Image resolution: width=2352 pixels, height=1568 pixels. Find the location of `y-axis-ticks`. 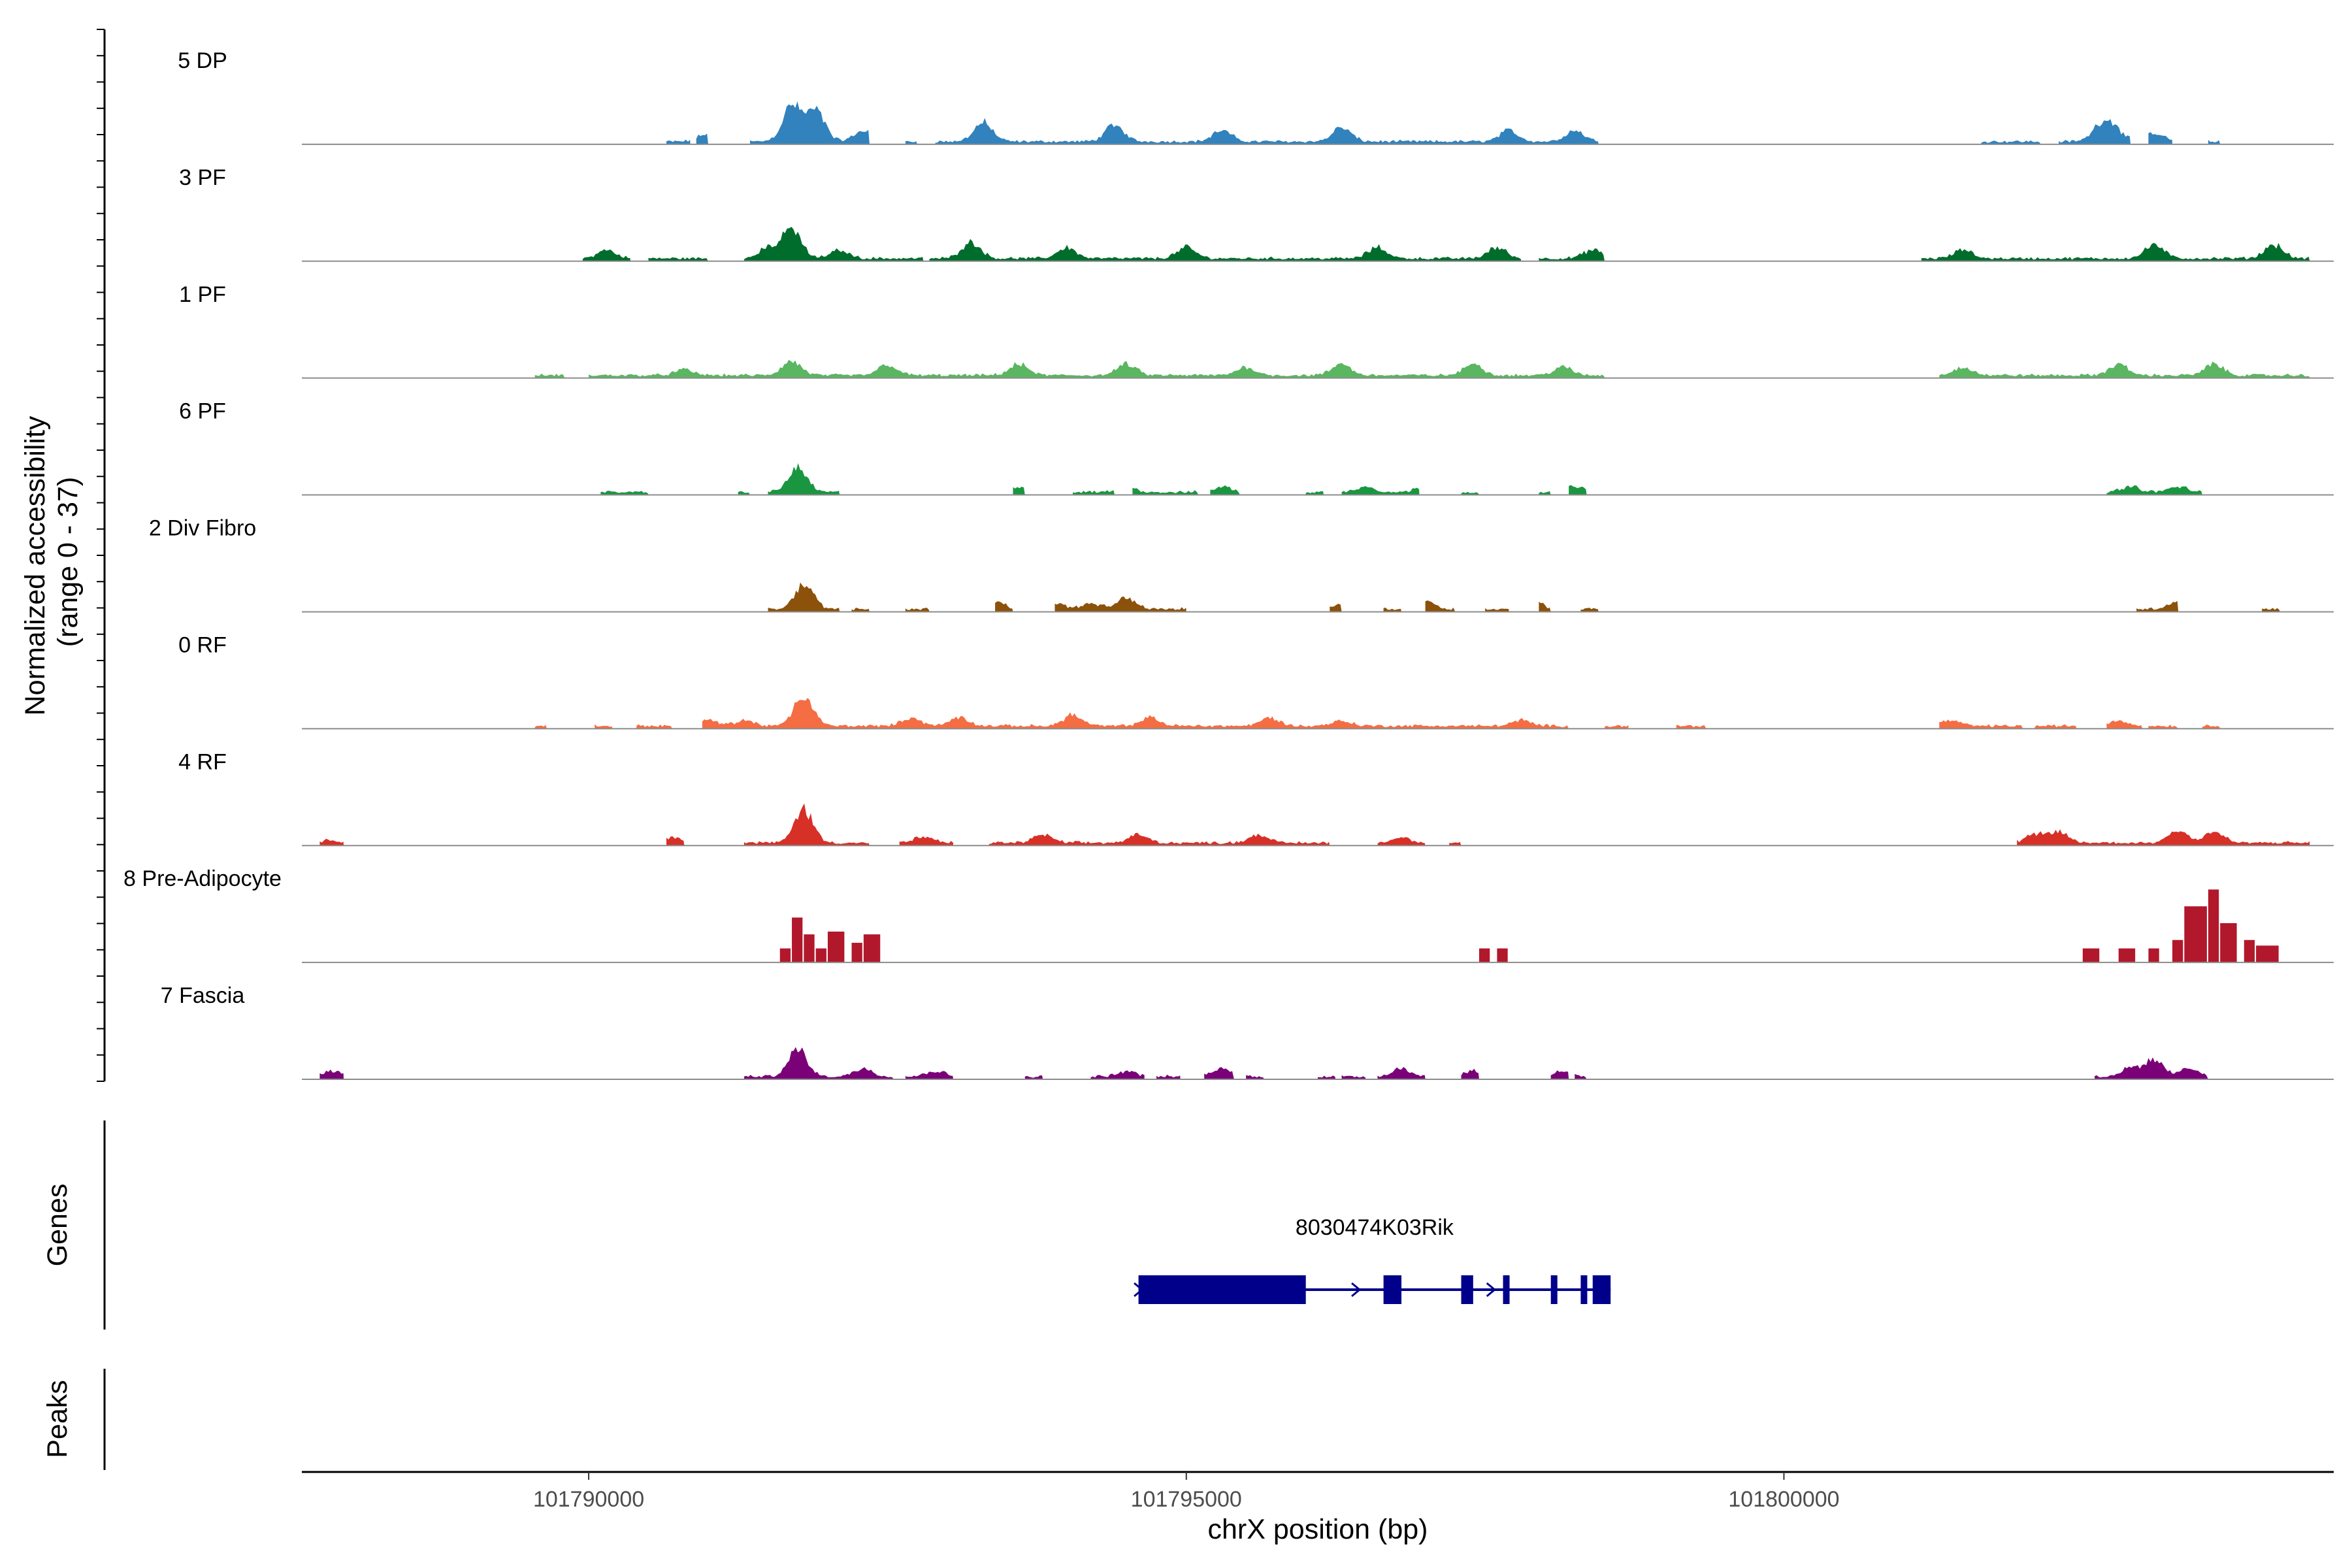

y-axis-ticks is located at coordinates (101, 555).